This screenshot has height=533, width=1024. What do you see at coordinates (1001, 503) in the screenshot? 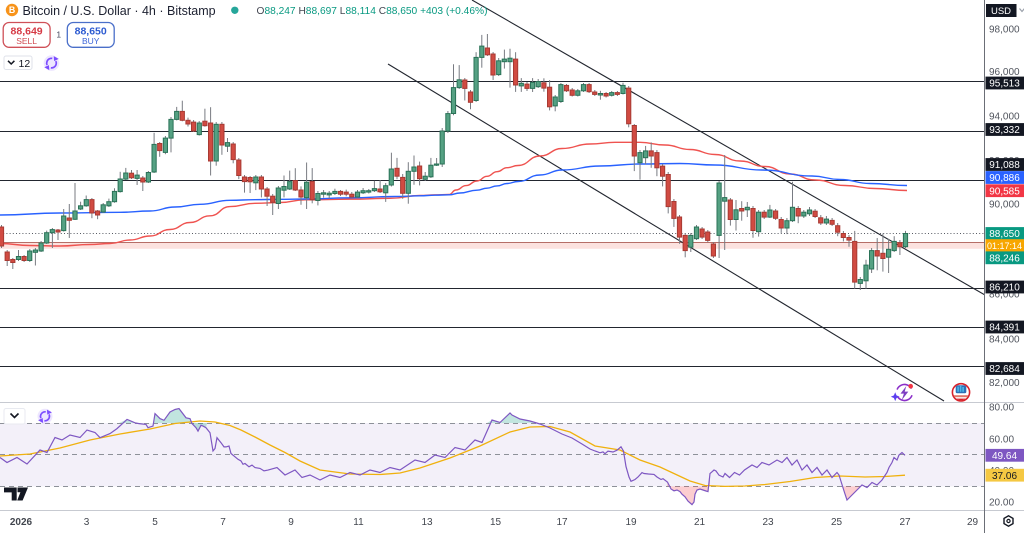
I see `svg-text: 20.00` at bounding box center [1001, 503].